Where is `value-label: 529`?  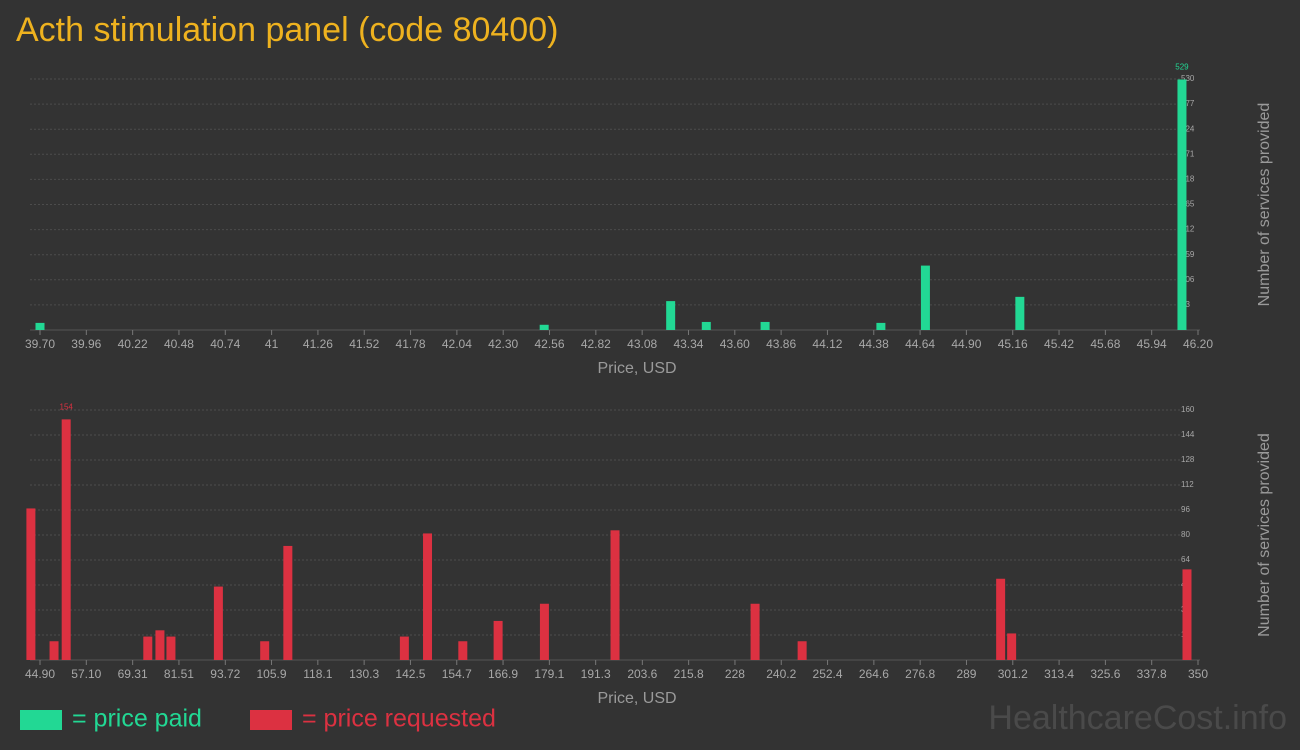 value-label: 529 is located at coordinates (1182, 67).